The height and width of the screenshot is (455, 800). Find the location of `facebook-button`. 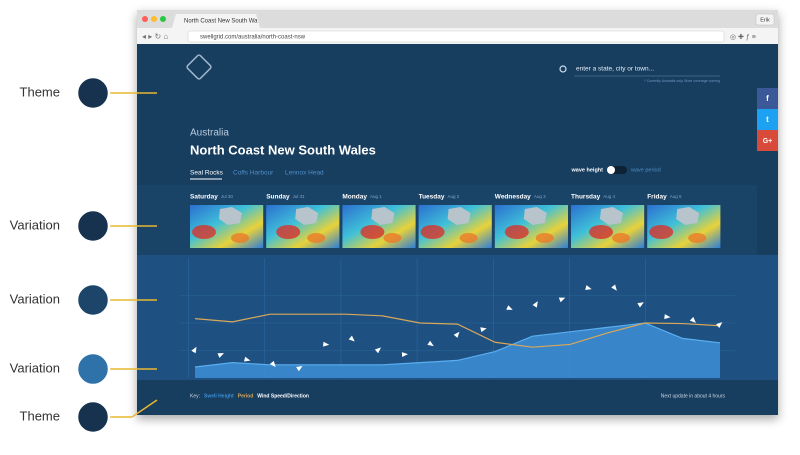

facebook-button is located at coordinates (767, 98).